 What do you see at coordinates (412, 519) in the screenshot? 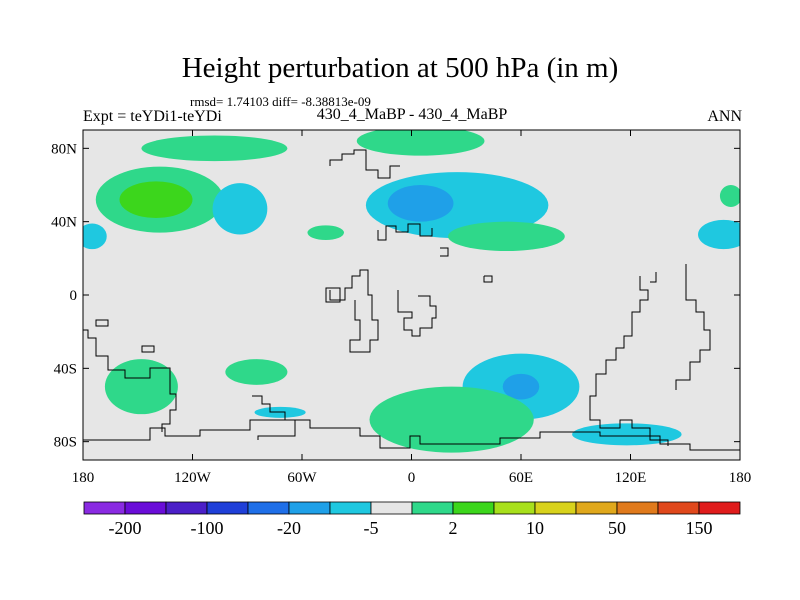
I see `colorbar: -200 -100 -20 -5 2 10 50 150` at bounding box center [412, 519].